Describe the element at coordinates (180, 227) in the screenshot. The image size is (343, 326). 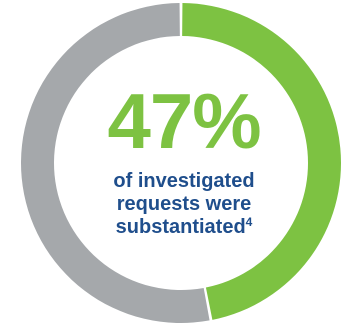
I see `caption-line-3-text: substantiated` at that location.